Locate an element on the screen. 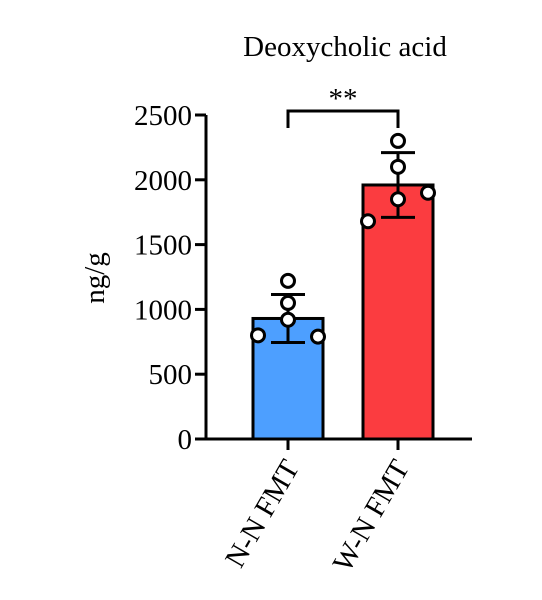 The image size is (542, 600). y-ticks: 0 500 1000 1500 2000 2500 is located at coordinates (170, 278).